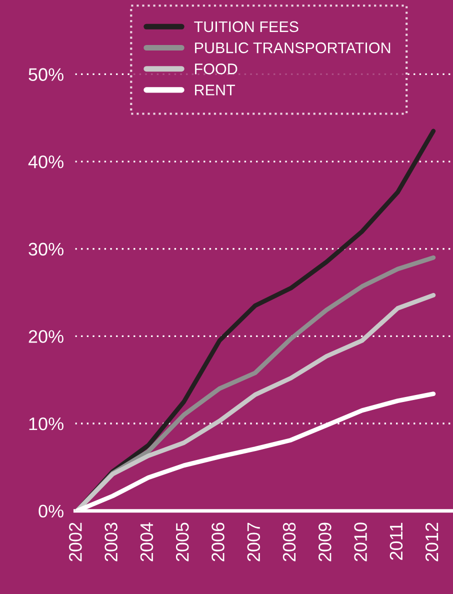 The height and width of the screenshot is (594, 453). I want to click on y-tick-label: 0%, so click(51, 511).